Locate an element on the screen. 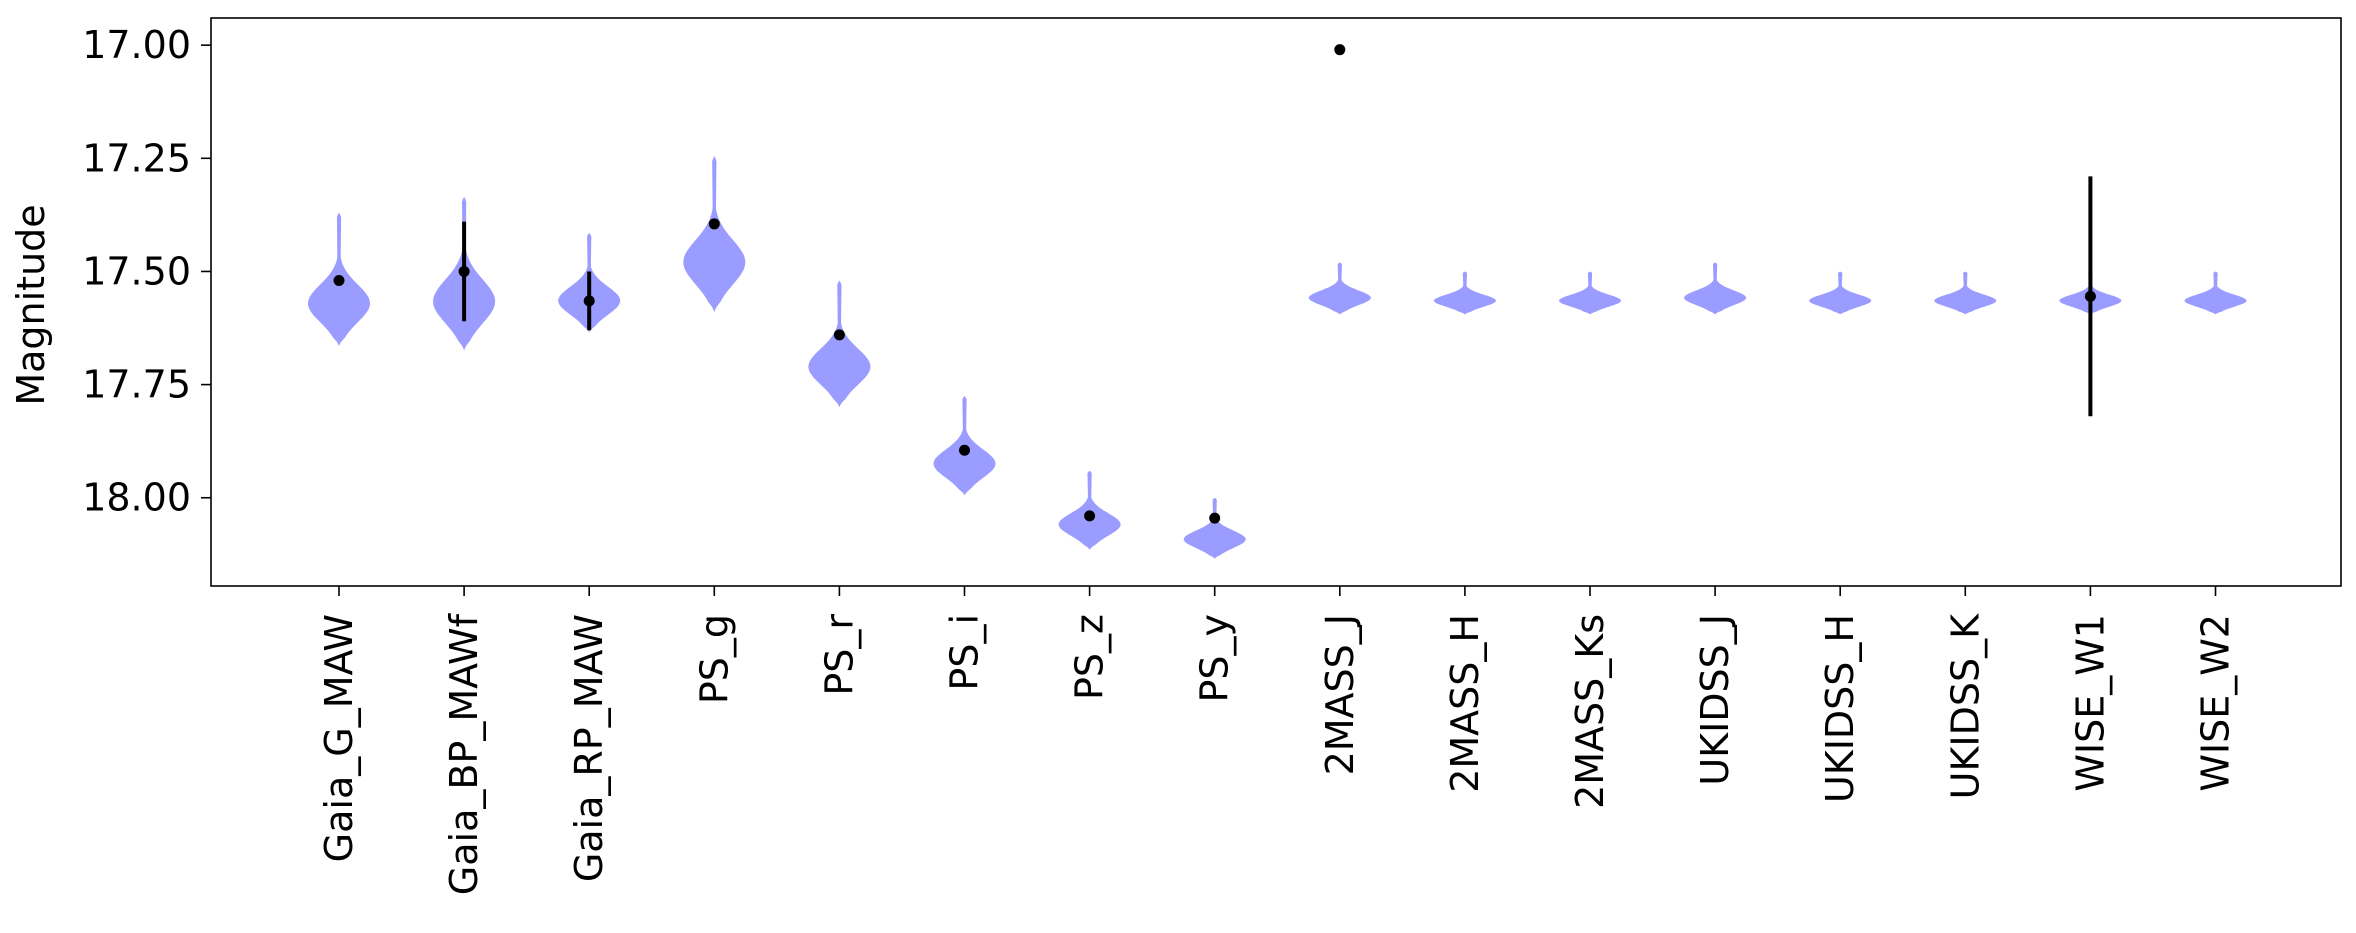 The width and height of the screenshot is (2356, 933). violin-WISE_W2 is located at coordinates (2215, 293).